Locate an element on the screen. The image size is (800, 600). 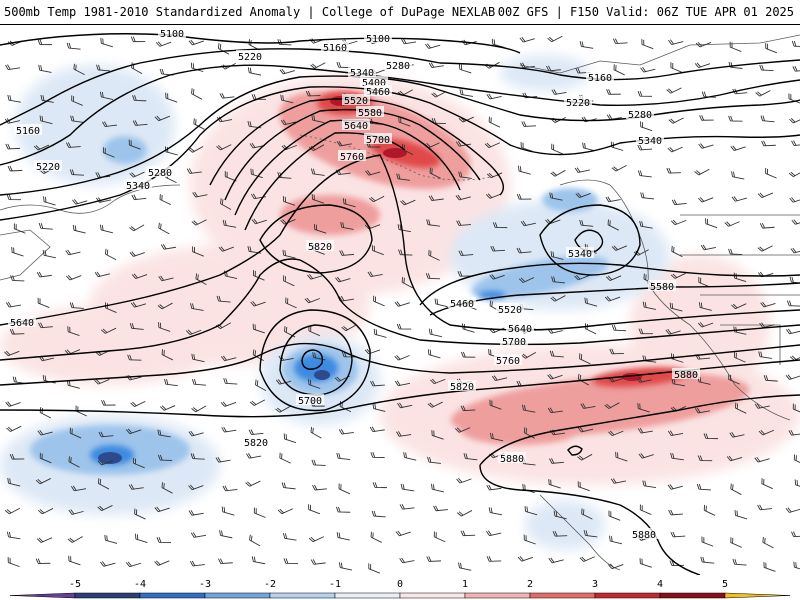
contour-label-5760: 5760 is located at coordinates (352, 157).